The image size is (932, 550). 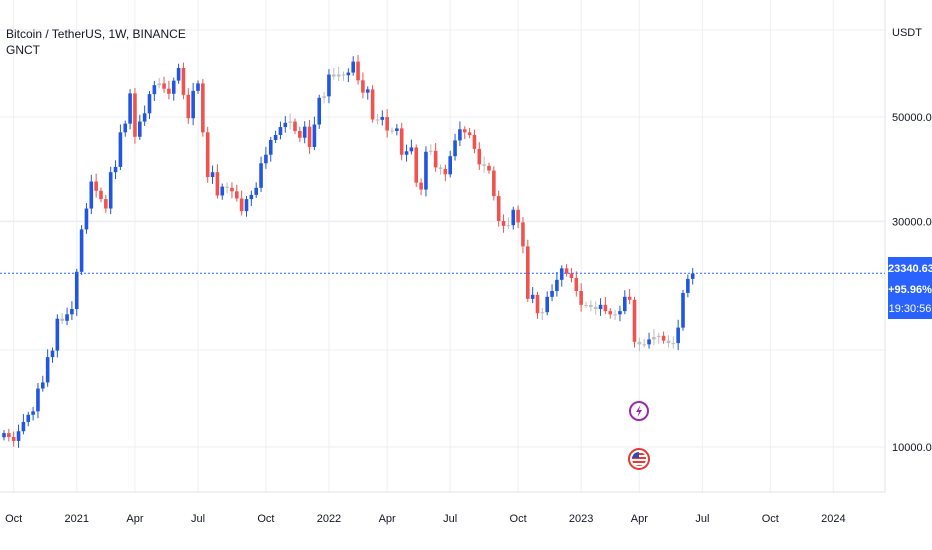 What do you see at coordinates (910, 269) in the screenshot?
I see `current-price-label: 23340.63` at bounding box center [910, 269].